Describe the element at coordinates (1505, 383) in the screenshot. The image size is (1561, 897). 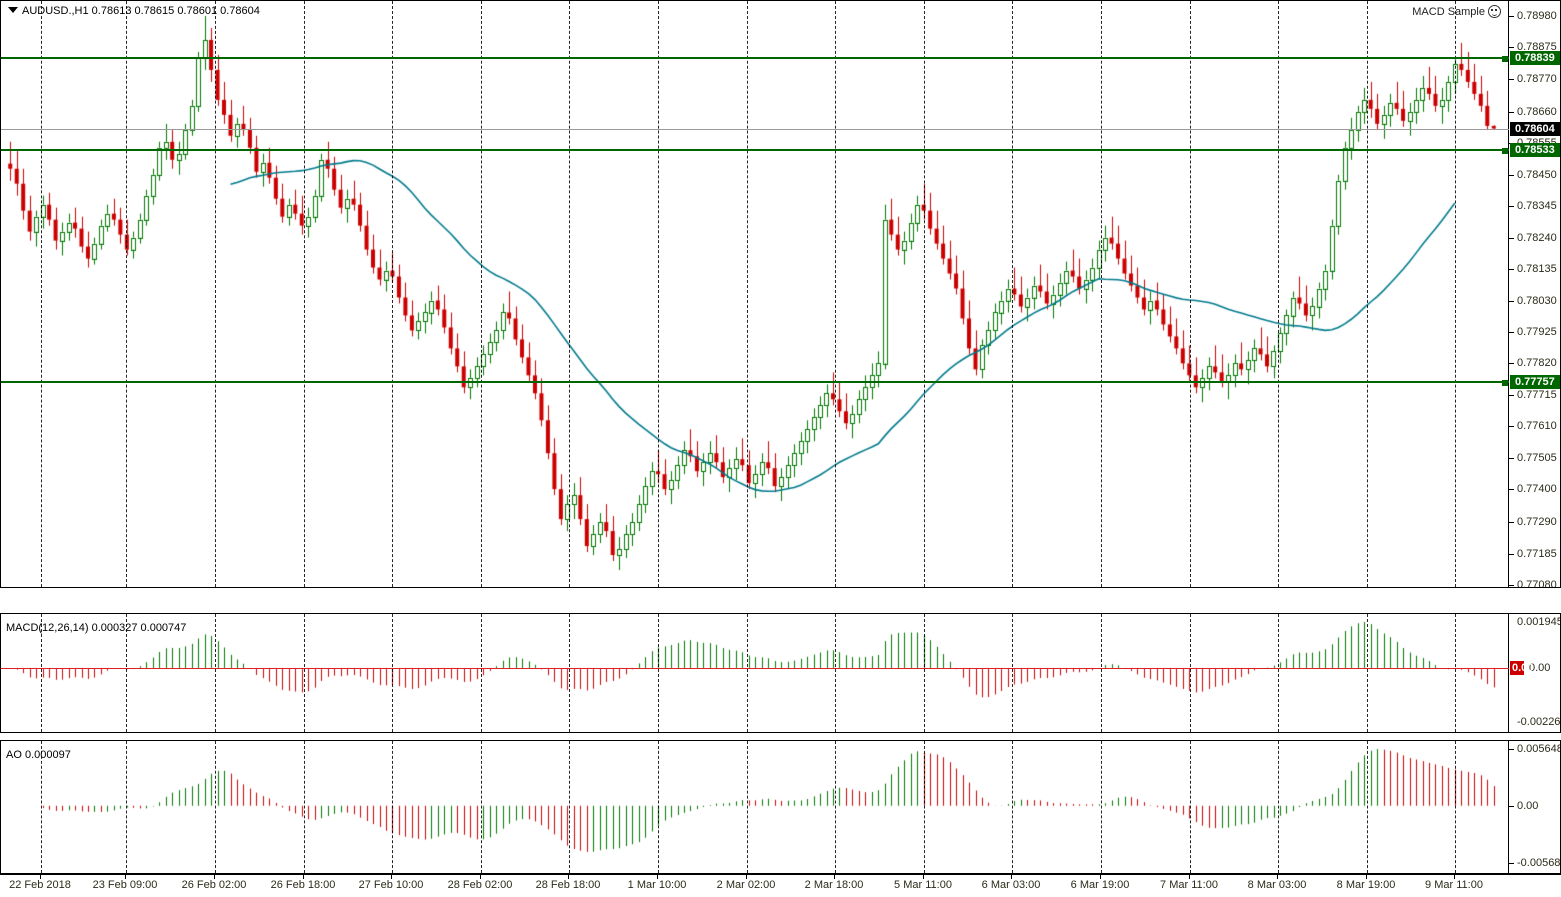
I see `support-level-lower-handle` at that location.